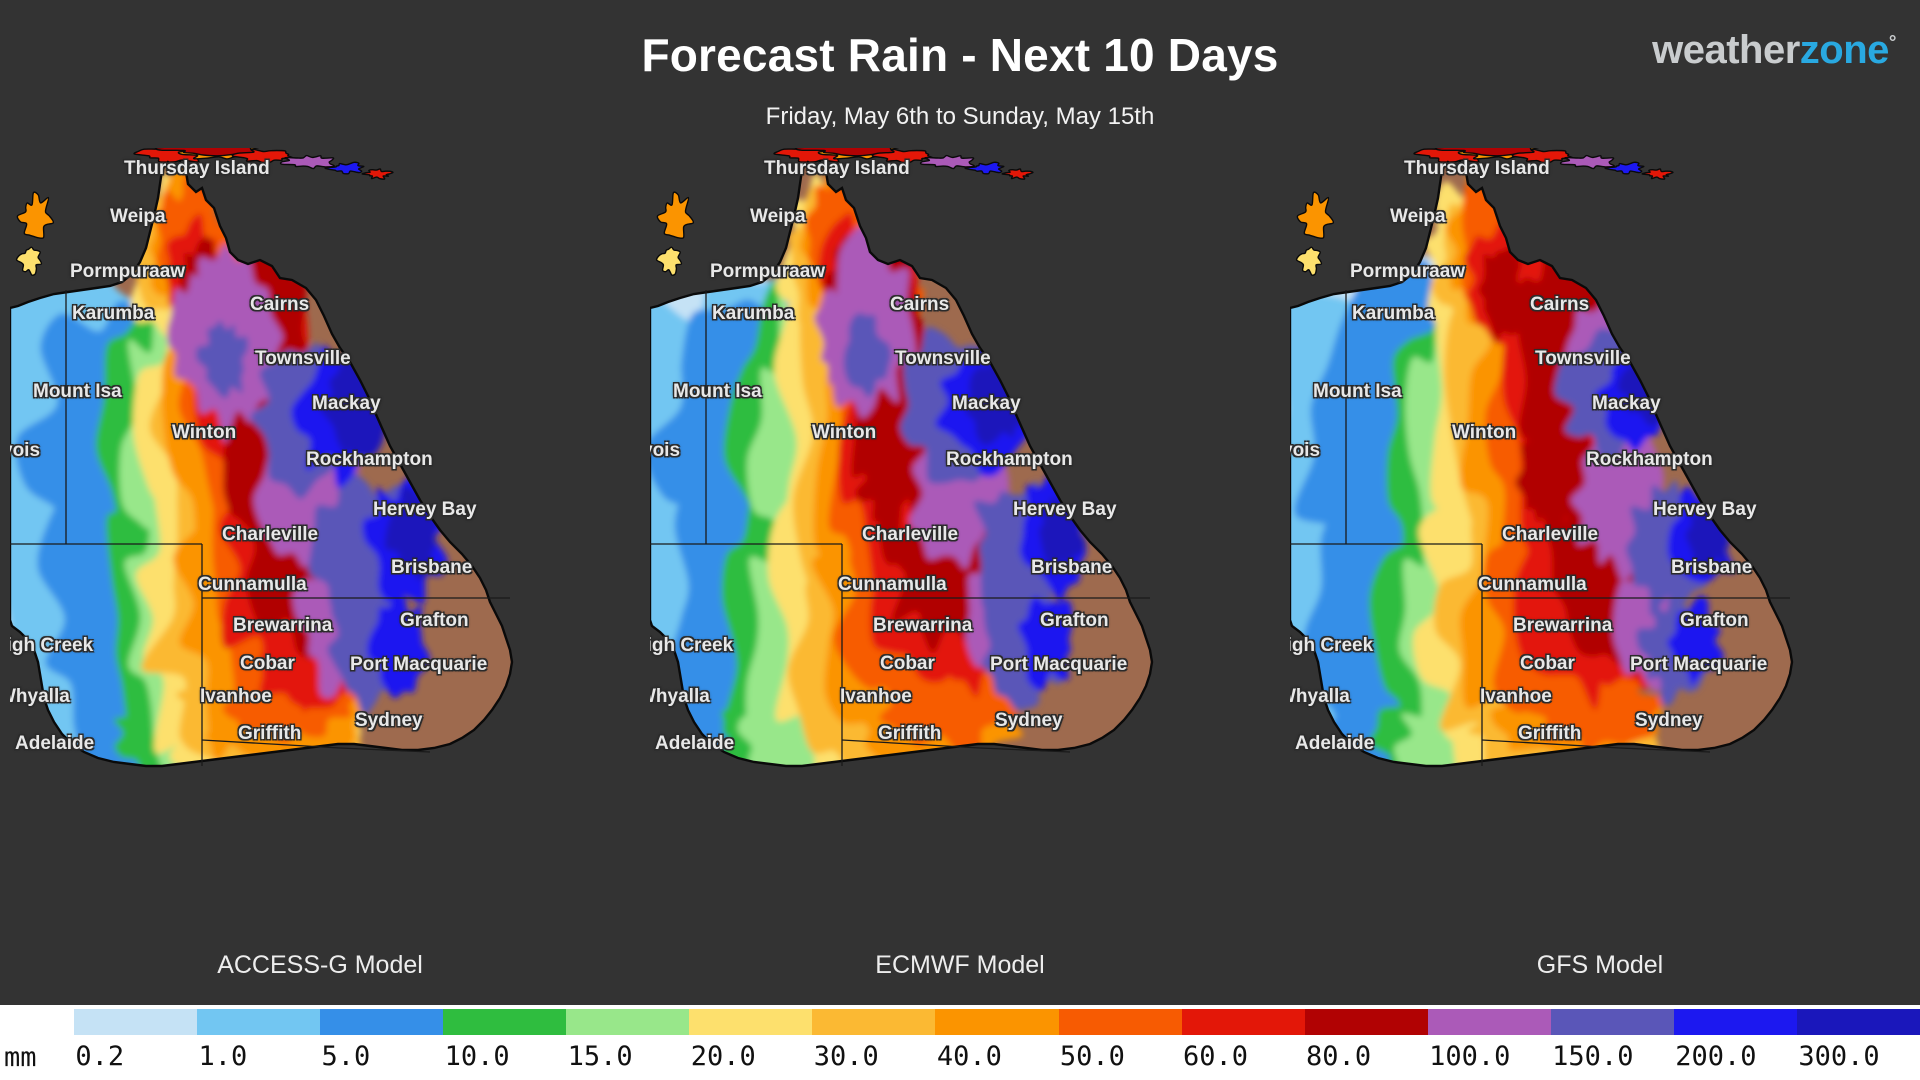 This screenshot has width=1920, height=1080. Describe the element at coordinates (1839, 1056) in the screenshot. I see `colorbar-tick: 300.0` at that location.